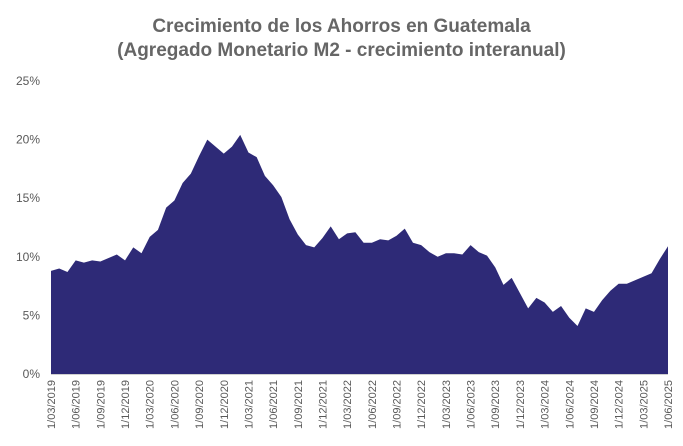 The image size is (683, 446). I want to click on x-tick-label: 1/03/2020, so click(151, 404).